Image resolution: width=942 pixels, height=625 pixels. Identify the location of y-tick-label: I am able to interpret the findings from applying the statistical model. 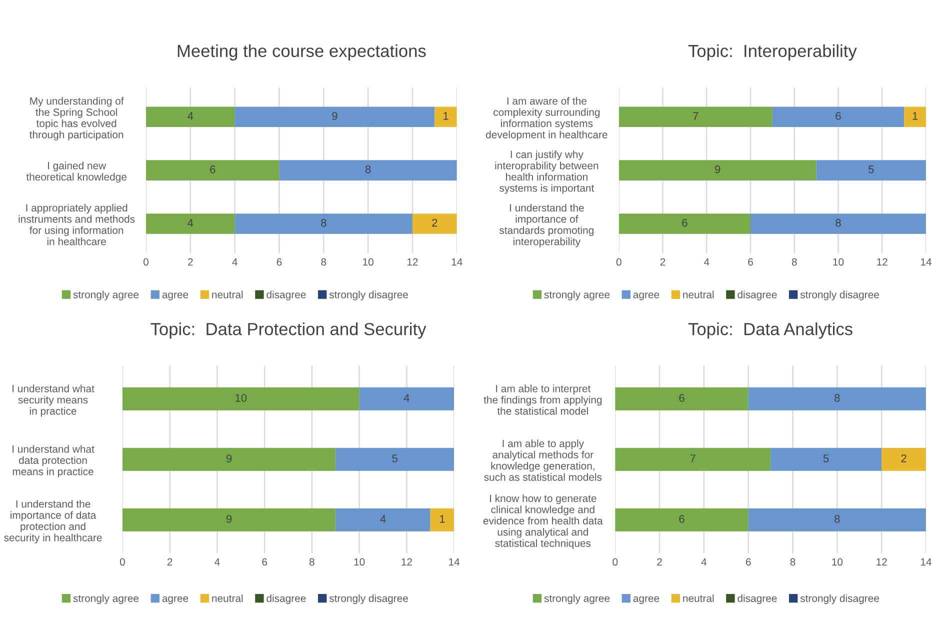
(543, 399).